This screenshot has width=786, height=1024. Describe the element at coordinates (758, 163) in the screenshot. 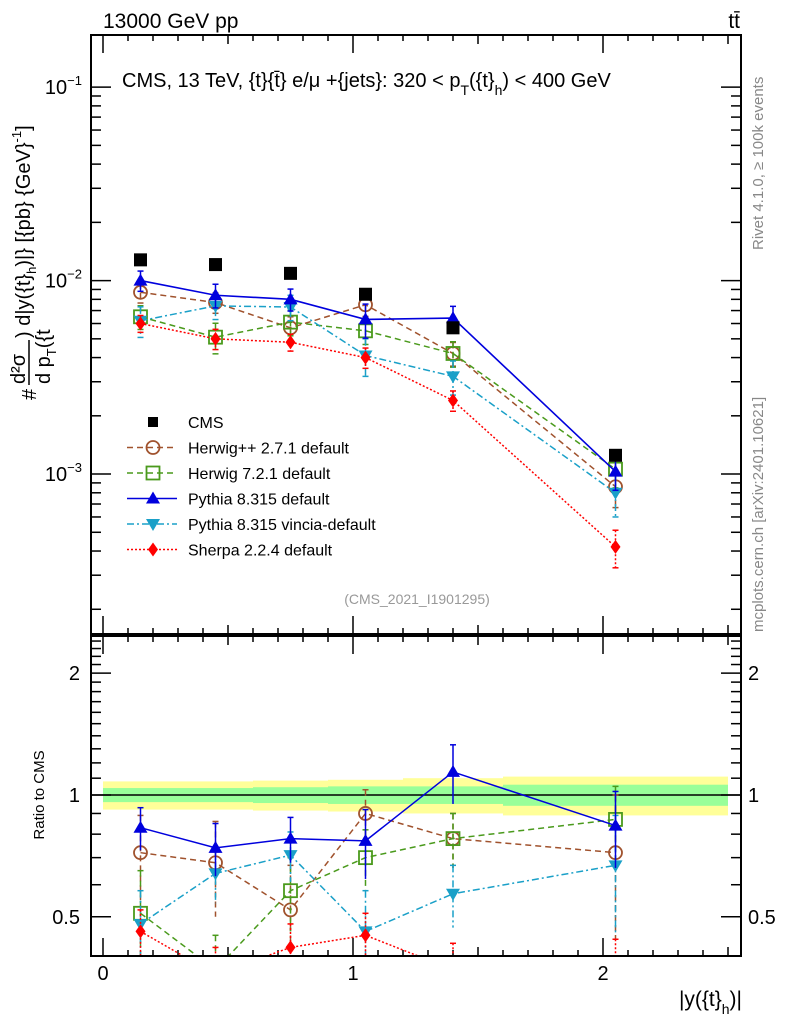

I see `rivet-version-label: Rivet 4.1.0, ≥ 100k events` at that location.